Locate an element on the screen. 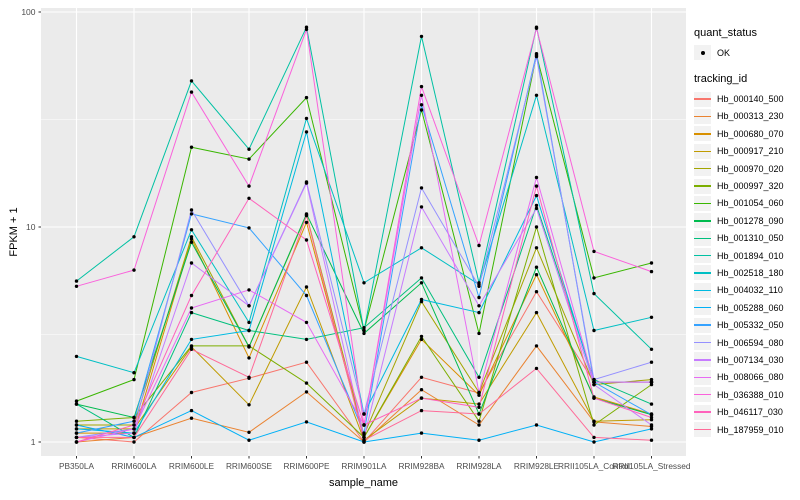  legend-item-label: Hb_036388_010 is located at coordinates (750, 394).